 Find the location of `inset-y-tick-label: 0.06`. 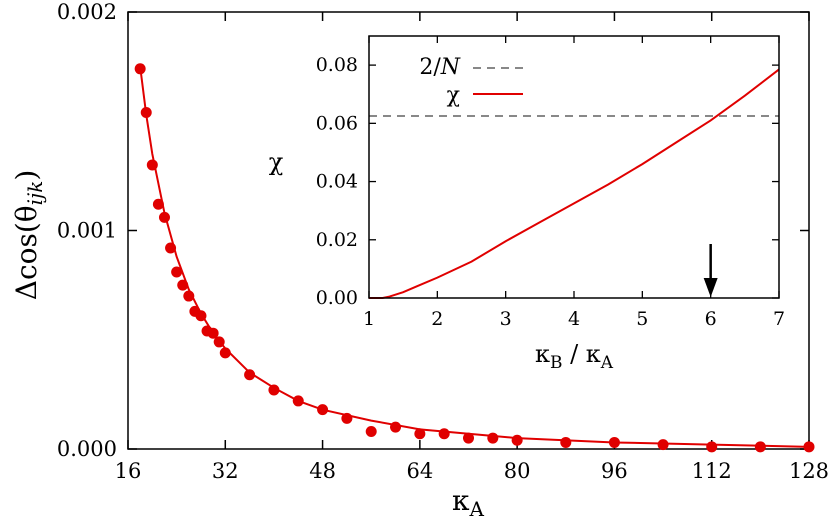

inset-y-tick-label: 0.06 is located at coordinates (337, 123).